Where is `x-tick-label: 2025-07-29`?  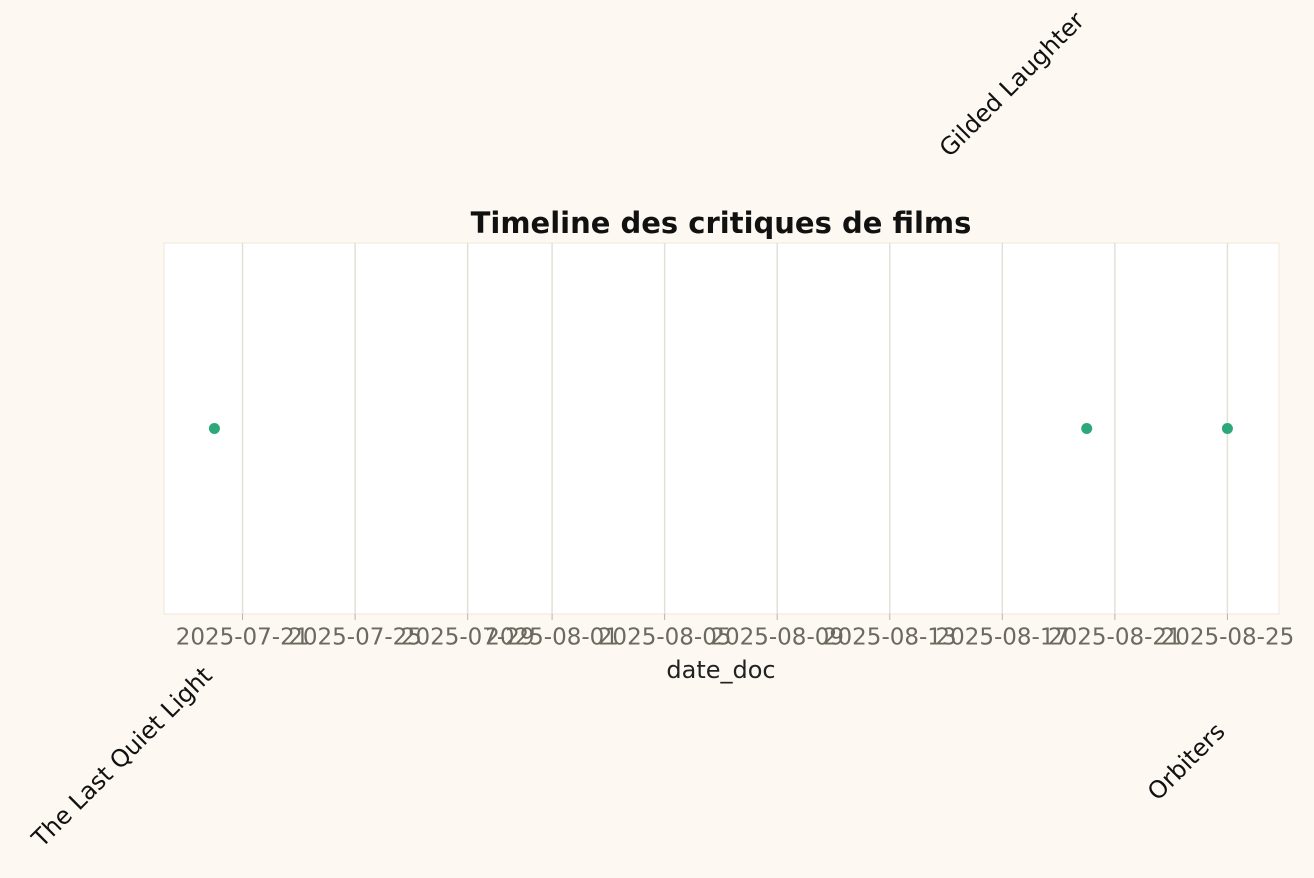
x-tick-label: 2025-07-29 is located at coordinates (468, 638).